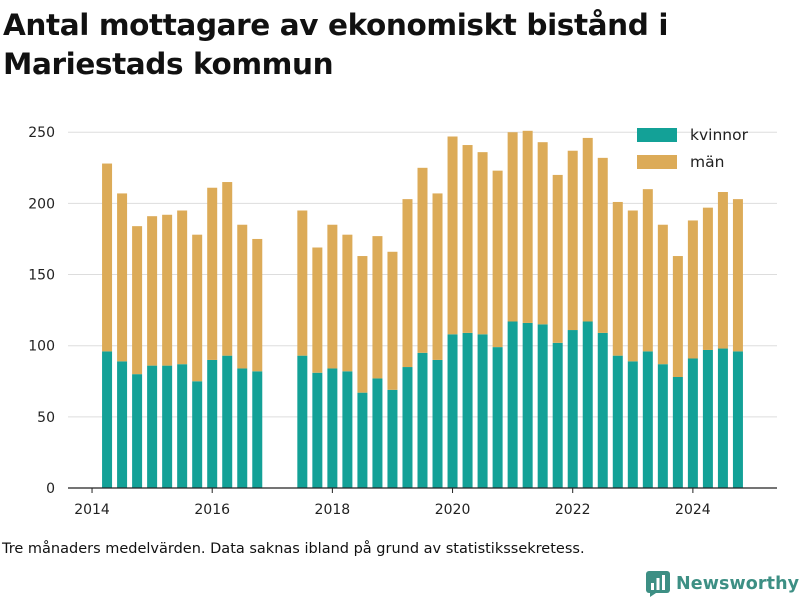  What do you see at coordinates (333, 510) in the screenshot?
I see `x-tick-label: 2018` at bounding box center [333, 510].